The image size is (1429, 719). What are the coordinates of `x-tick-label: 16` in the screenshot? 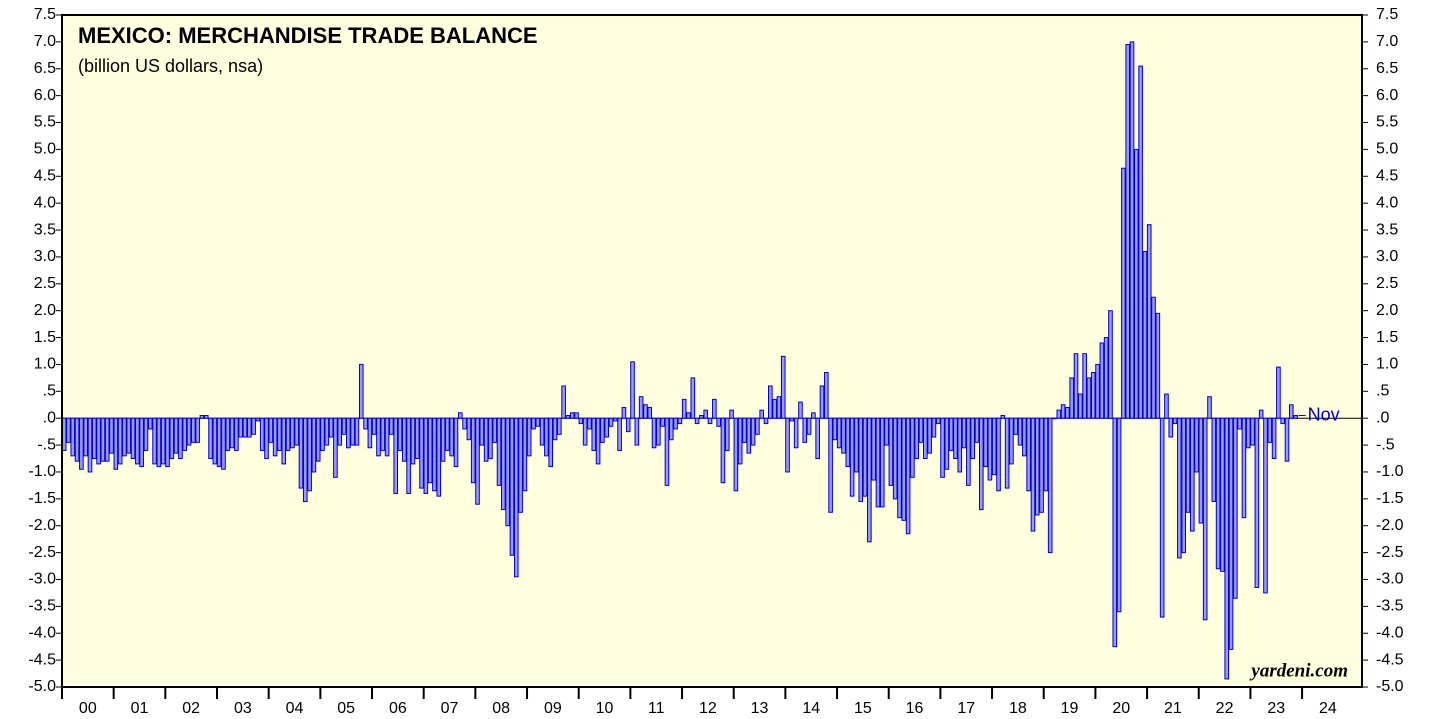 It's located at (915, 708).